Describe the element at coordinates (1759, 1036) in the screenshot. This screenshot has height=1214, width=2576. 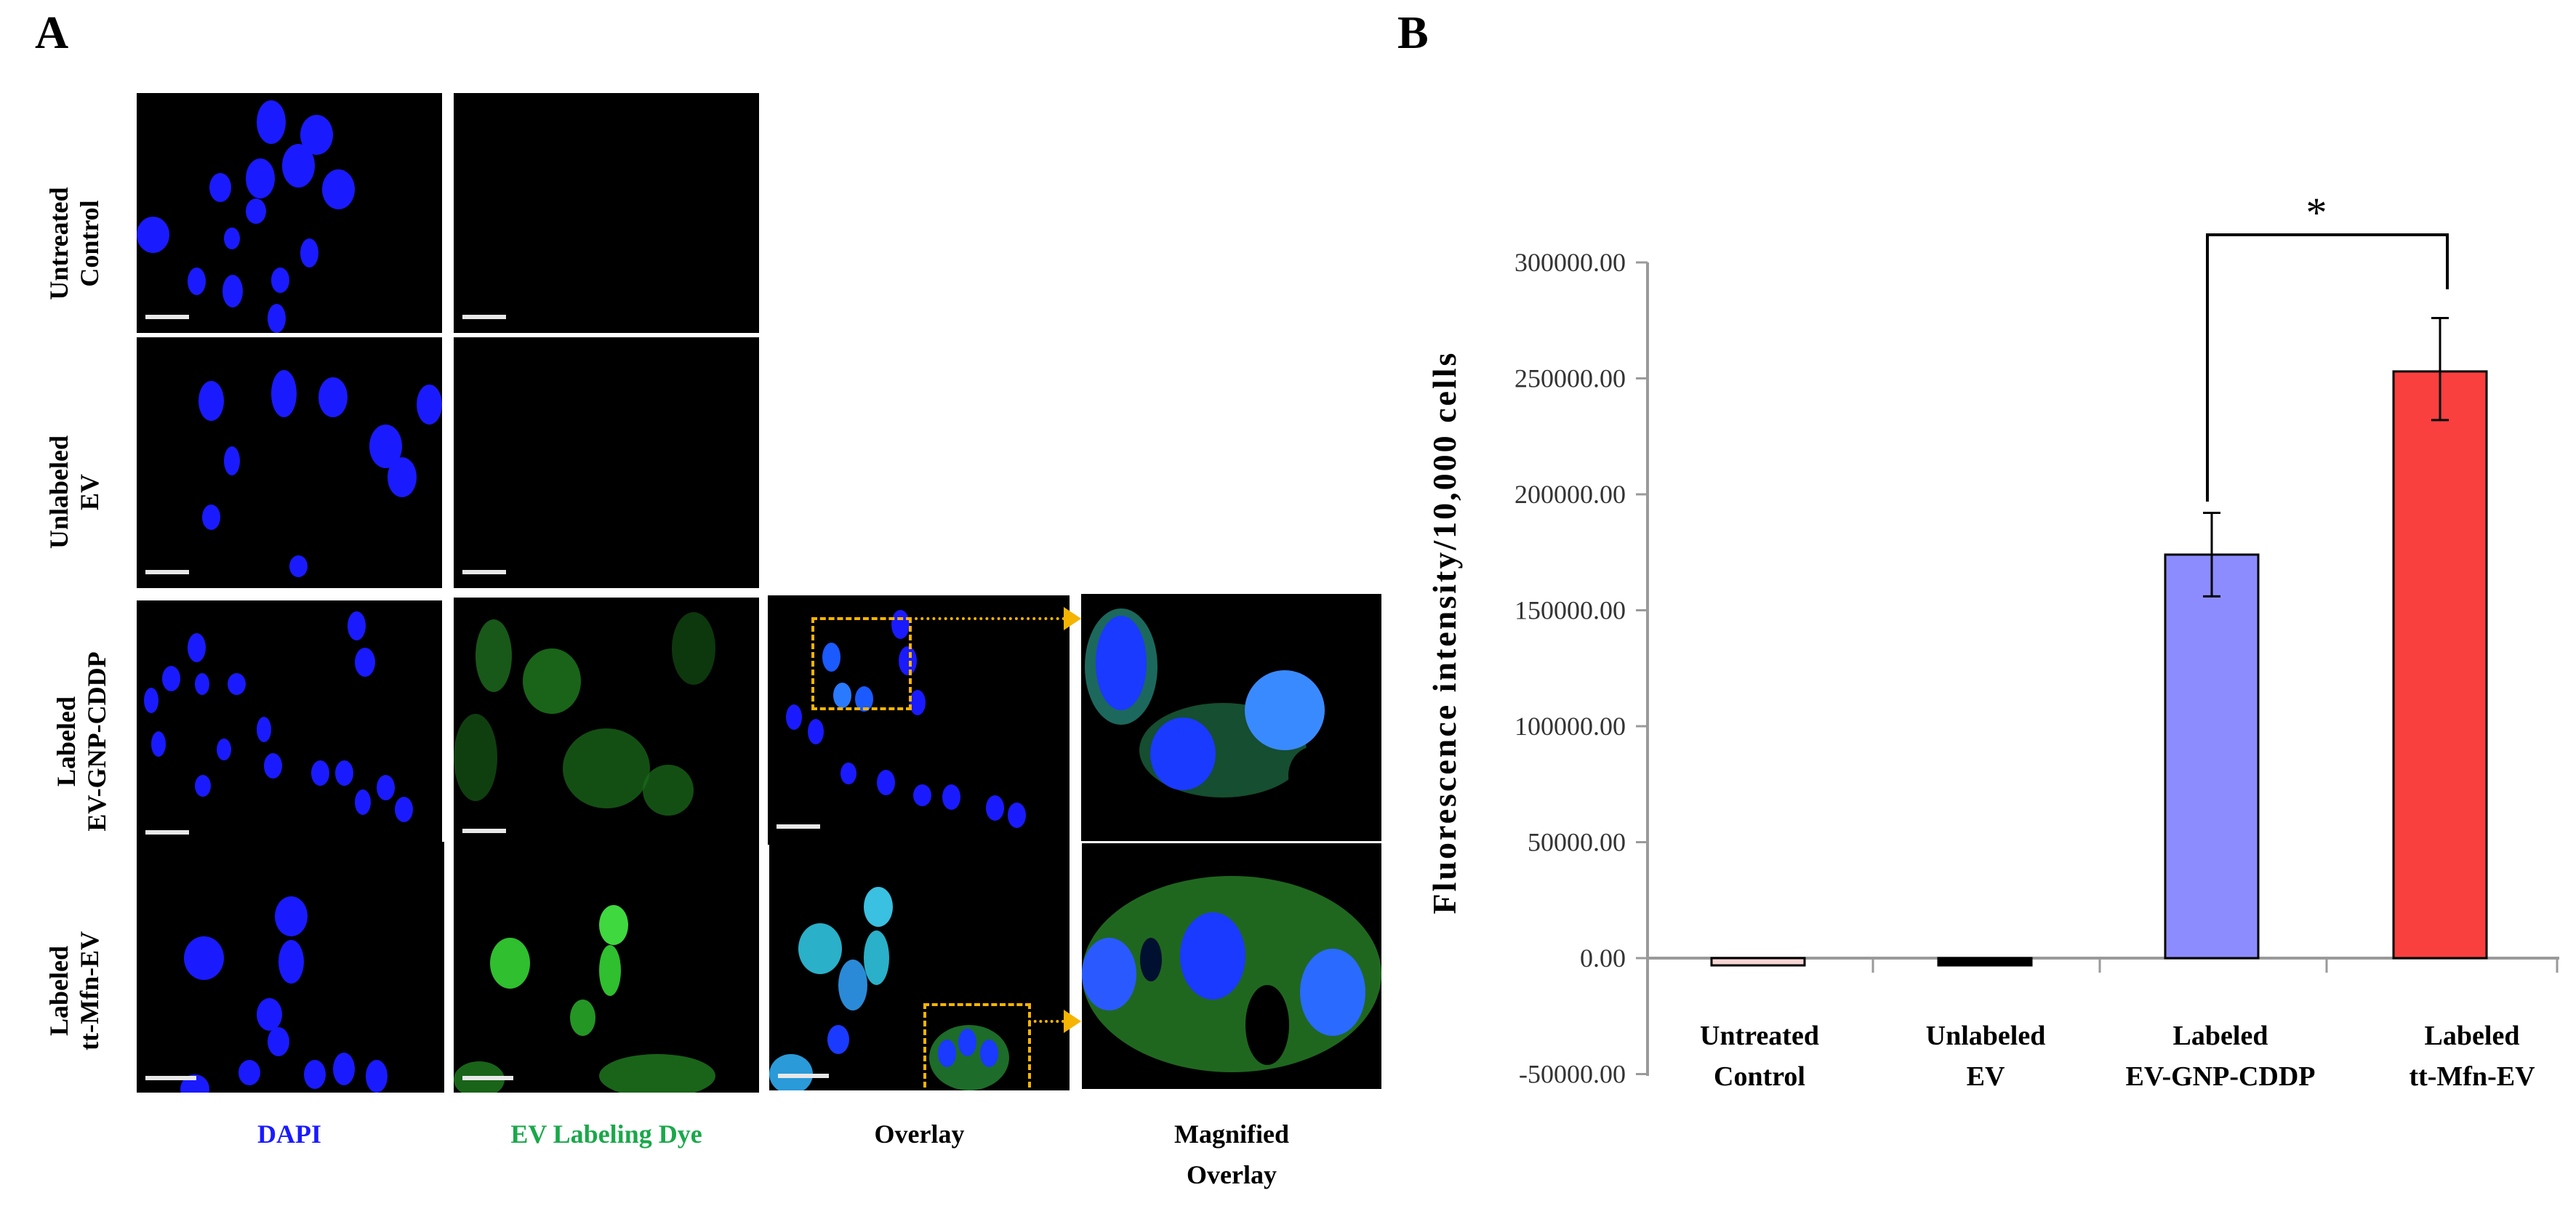
I see `svg-text: Untreated` at that location.